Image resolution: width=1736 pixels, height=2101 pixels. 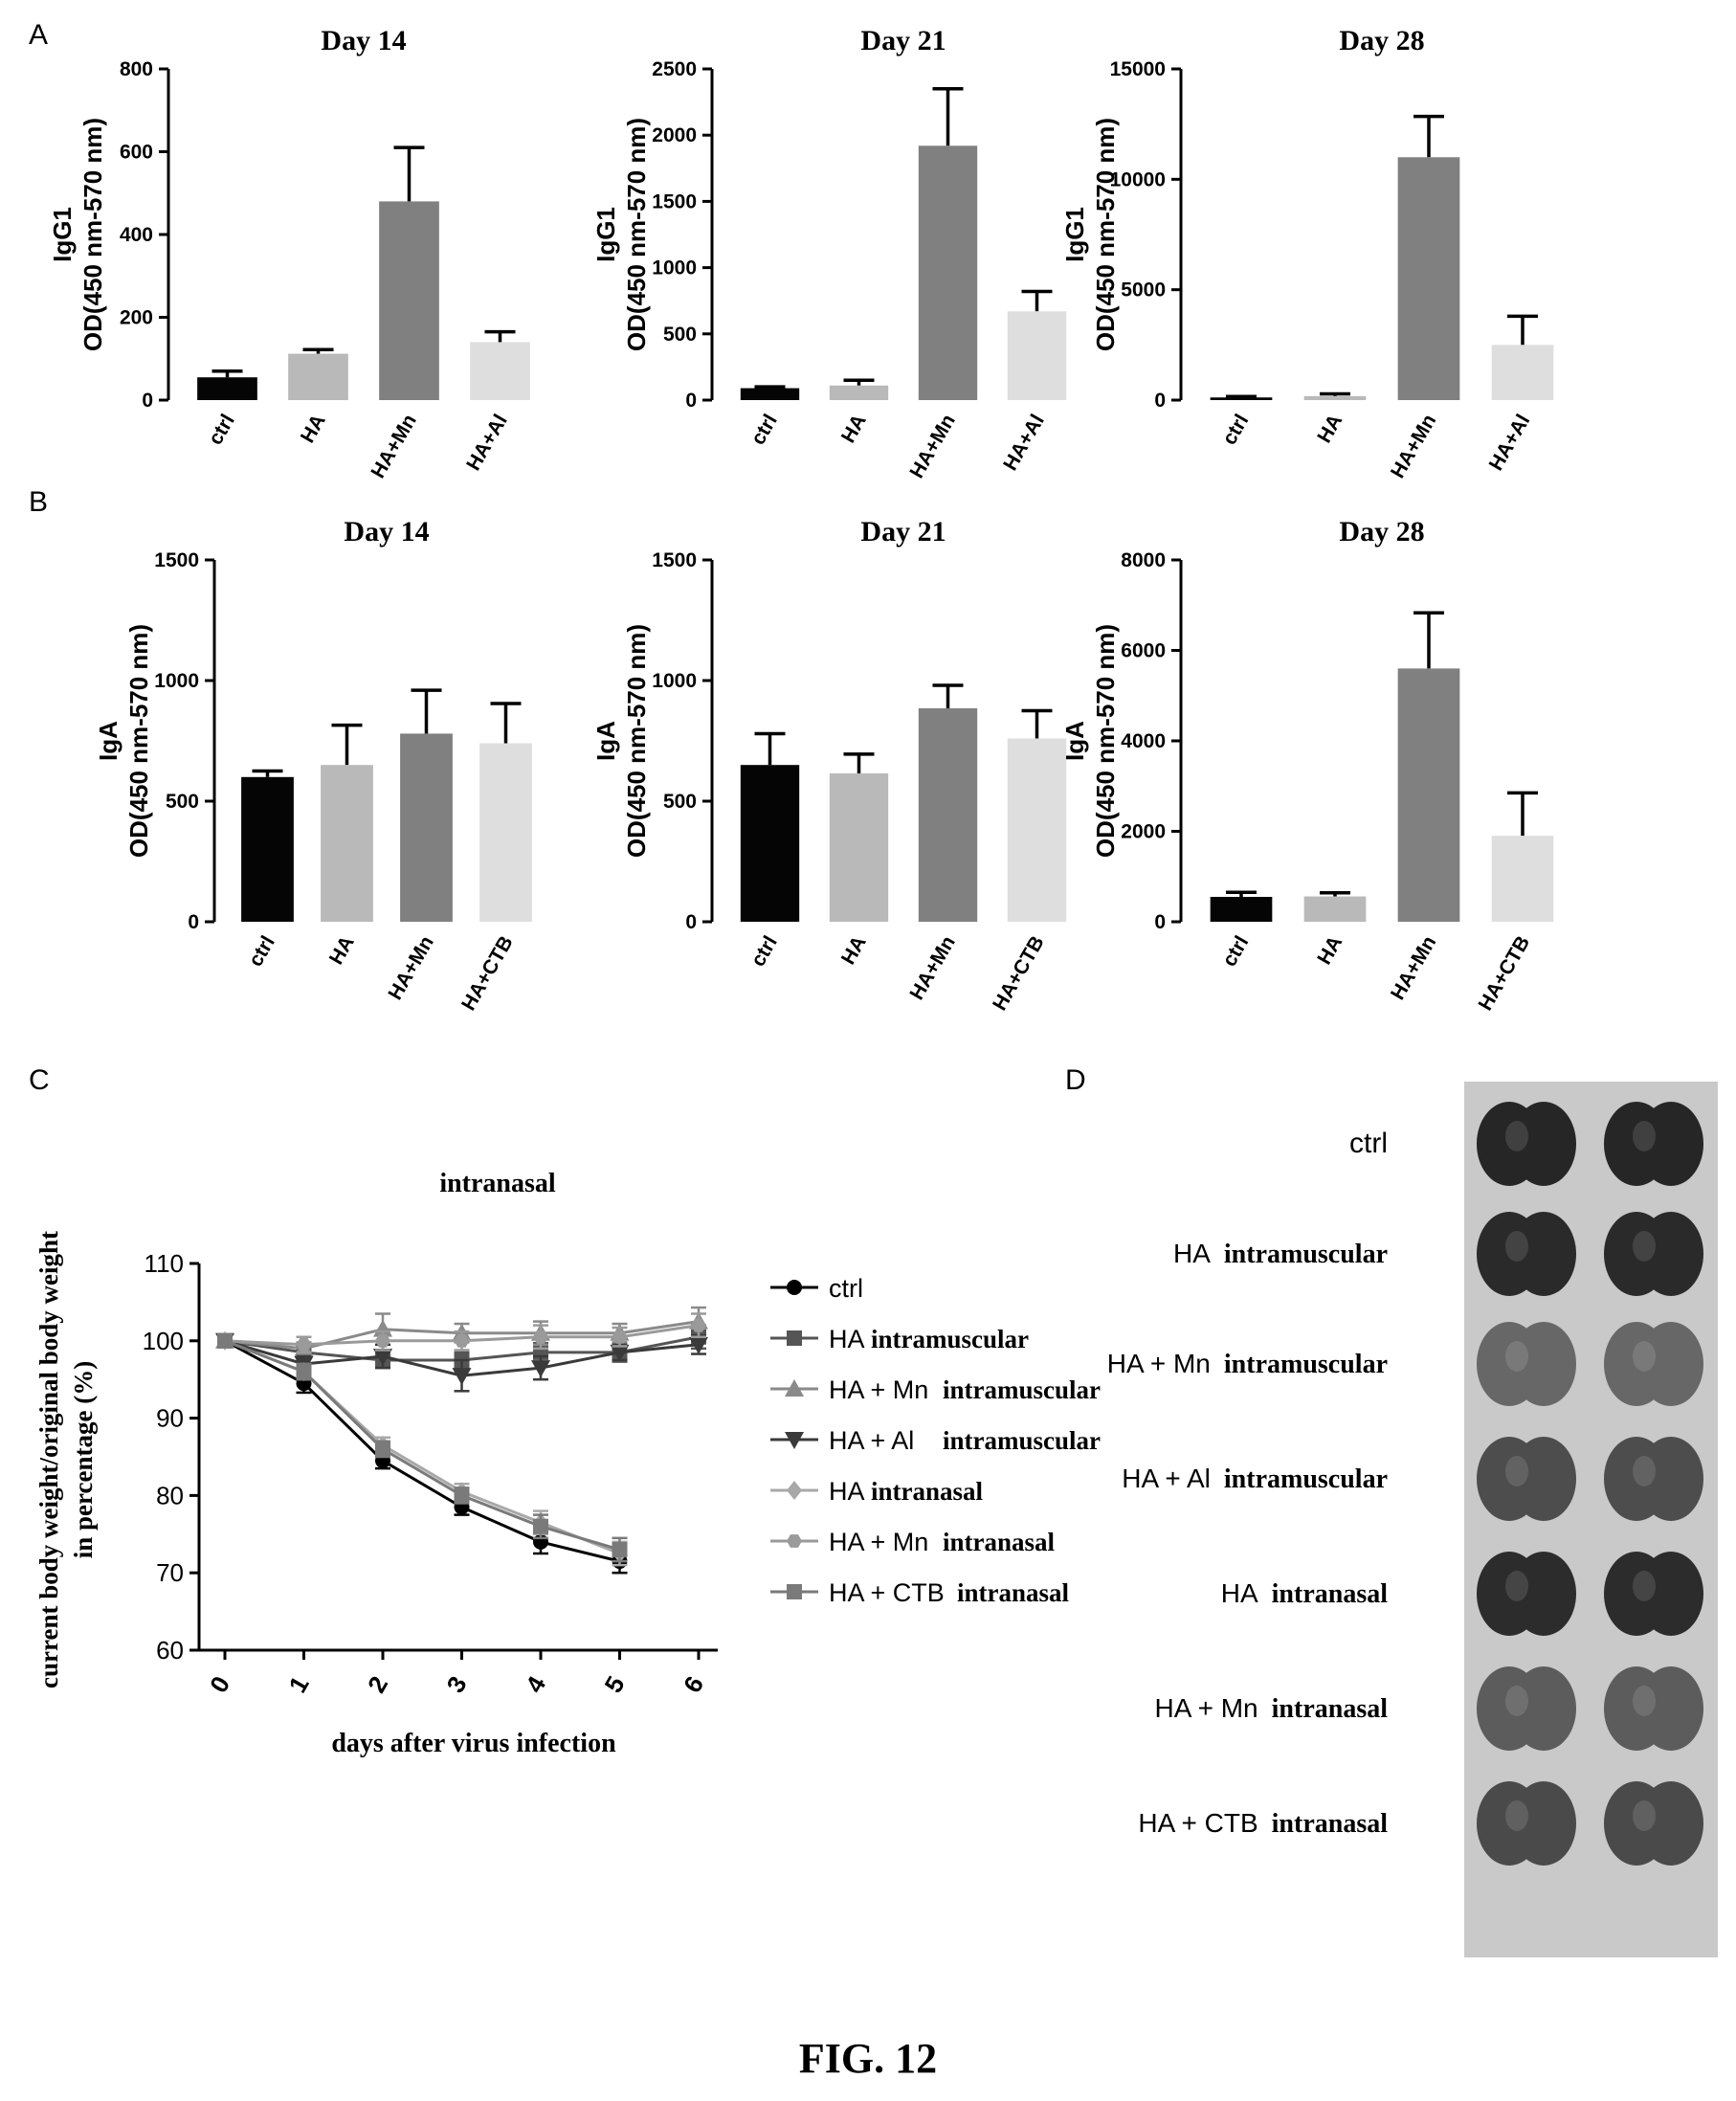 I want to click on y-tick-label: 1000, so click(x=674, y=681).